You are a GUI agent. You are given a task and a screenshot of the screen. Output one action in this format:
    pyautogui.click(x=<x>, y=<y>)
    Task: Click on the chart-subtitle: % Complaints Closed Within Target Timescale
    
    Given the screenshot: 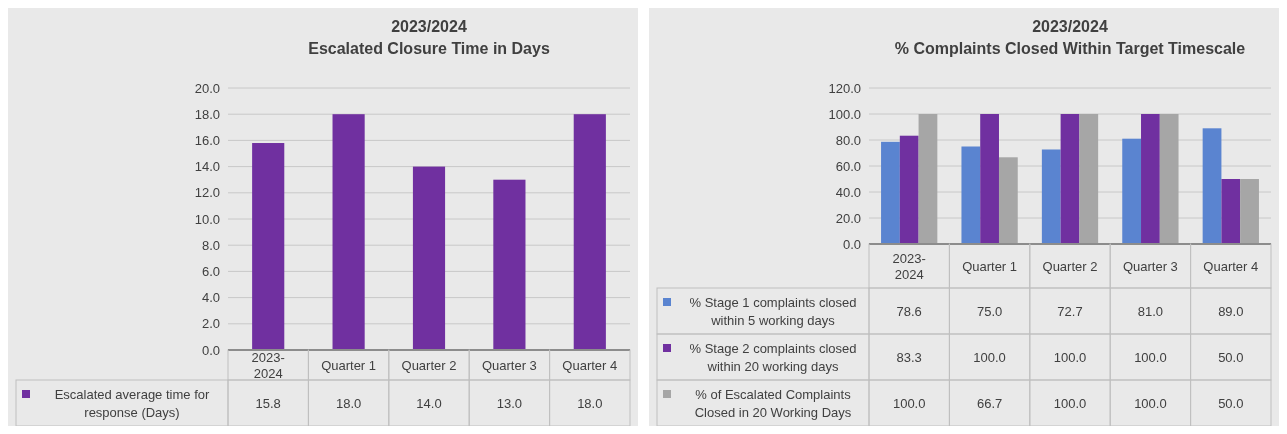 What is the action you would take?
    pyautogui.click(x=1070, y=48)
    